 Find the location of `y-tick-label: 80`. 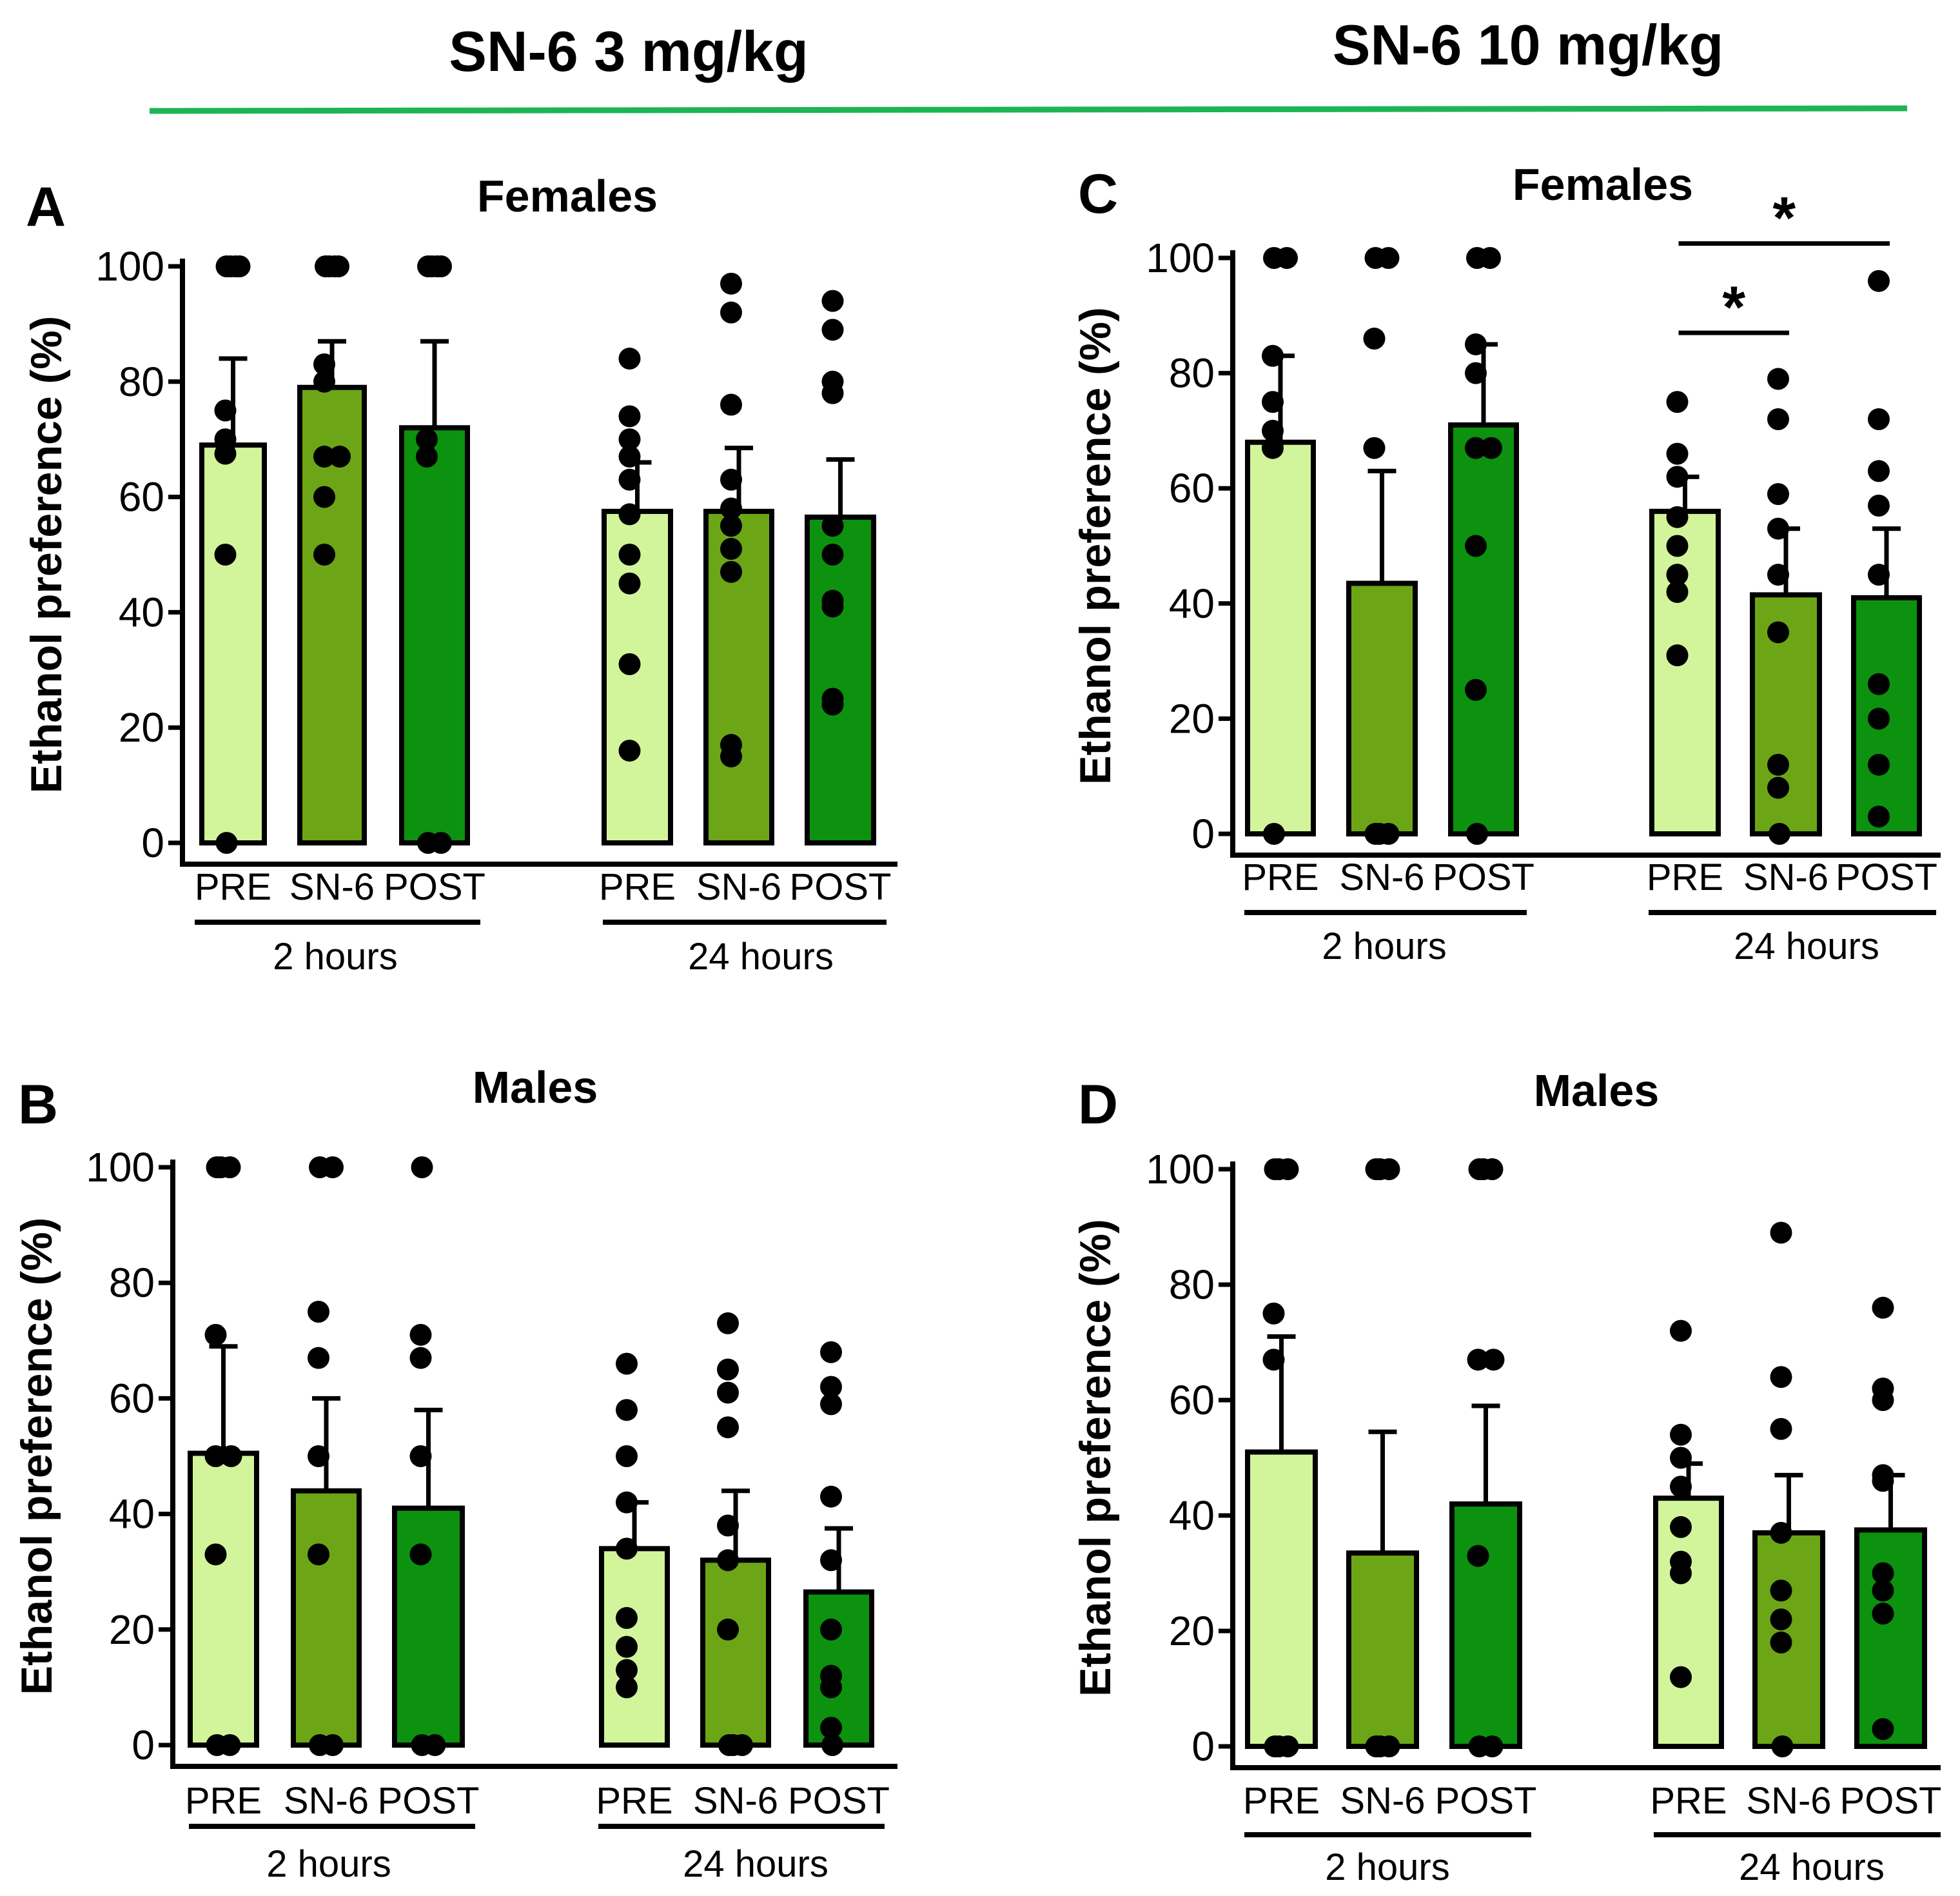

y-tick-label: 80 is located at coordinates (1192, 1284).